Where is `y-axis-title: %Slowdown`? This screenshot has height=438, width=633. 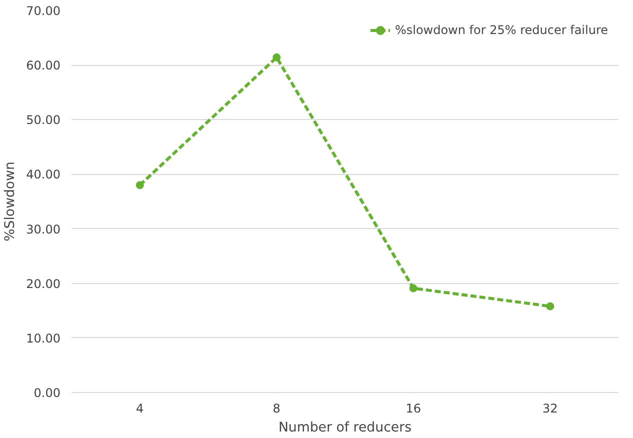 y-axis-title: %Slowdown is located at coordinates (10, 202).